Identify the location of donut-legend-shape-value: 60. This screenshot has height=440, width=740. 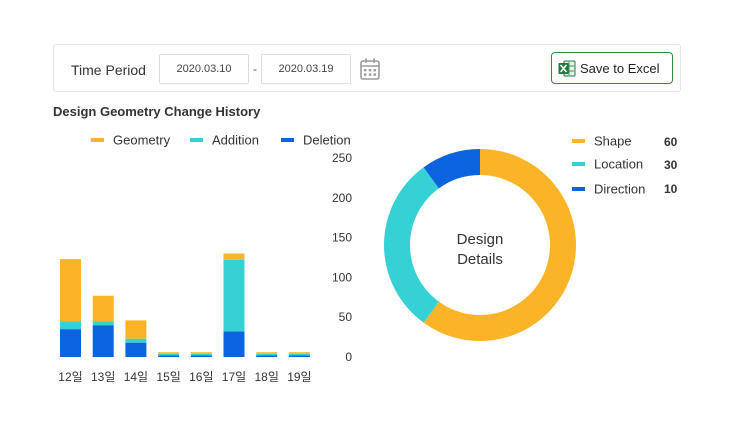
(671, 142).